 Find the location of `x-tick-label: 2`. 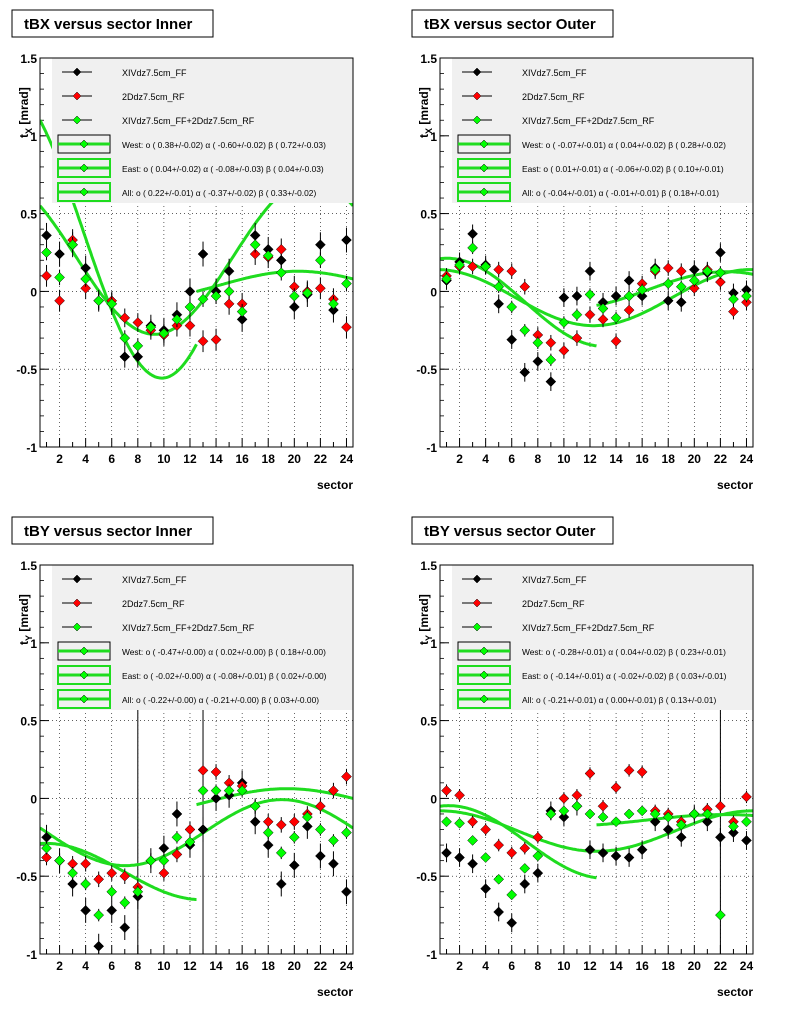

x-tick-label: 2 is located at coordinates (59, 966).